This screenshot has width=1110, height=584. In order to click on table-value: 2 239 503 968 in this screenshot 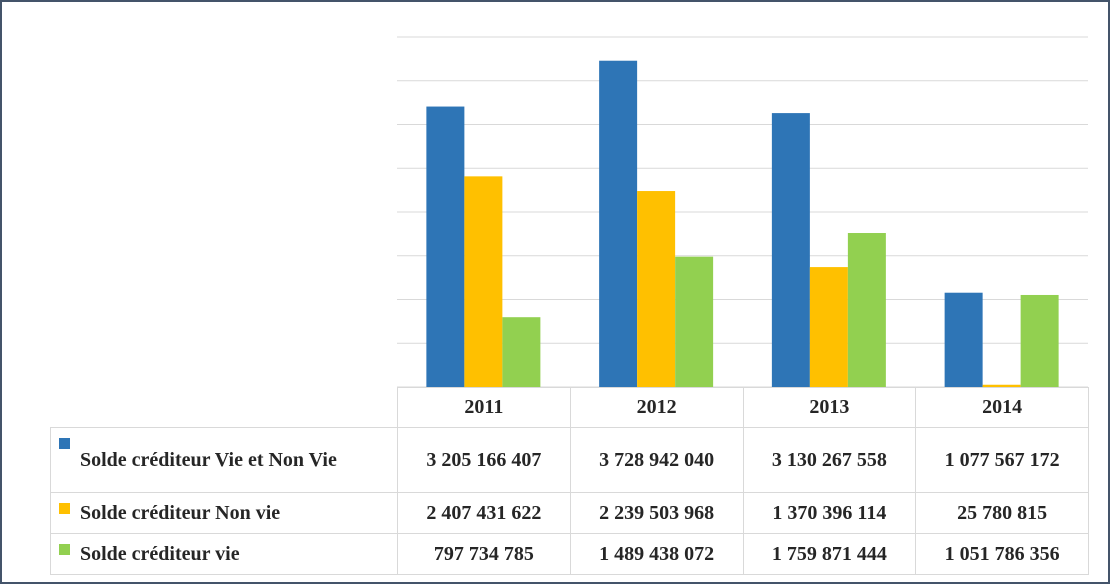, I will do `click(656, 513)`.